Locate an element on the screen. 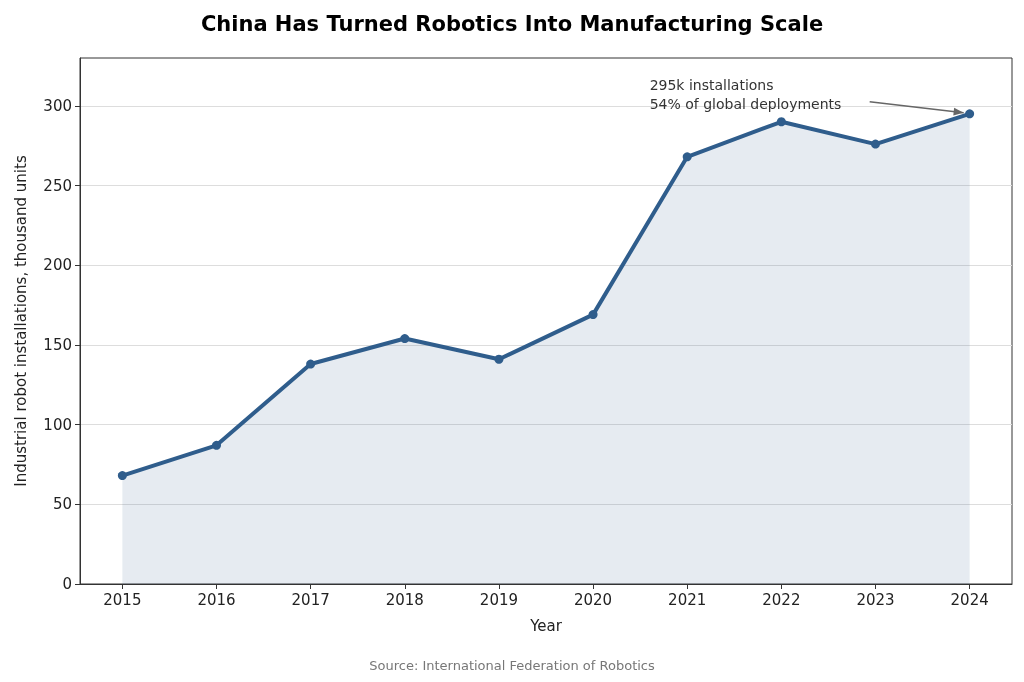 This screenshot has height=682, width=1024. chart-title: China Has Turned Robotics Into Manufacturing Scale is located at coordinates (512, 23).